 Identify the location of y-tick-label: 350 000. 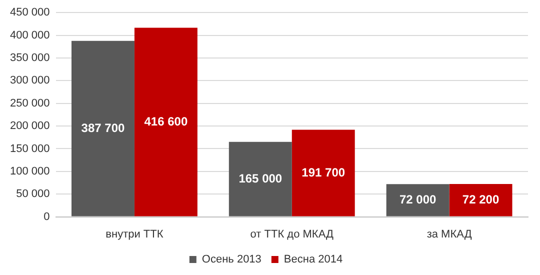
(30, 58).